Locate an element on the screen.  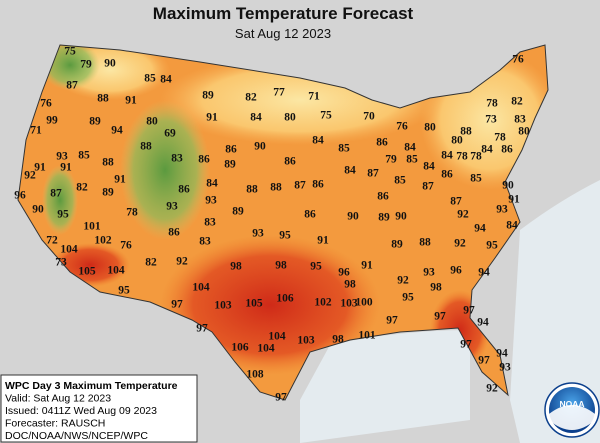
title: Maximum Temperature Forecast is located at coordinates (283, 13).